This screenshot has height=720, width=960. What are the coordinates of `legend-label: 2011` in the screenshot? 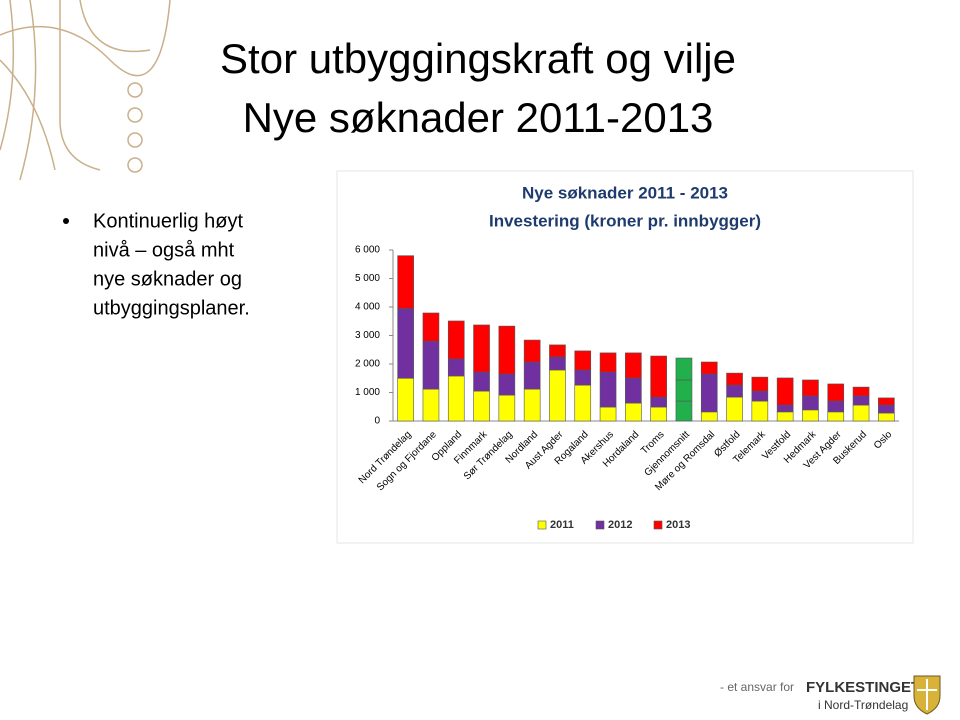 It's located at (562, 525).